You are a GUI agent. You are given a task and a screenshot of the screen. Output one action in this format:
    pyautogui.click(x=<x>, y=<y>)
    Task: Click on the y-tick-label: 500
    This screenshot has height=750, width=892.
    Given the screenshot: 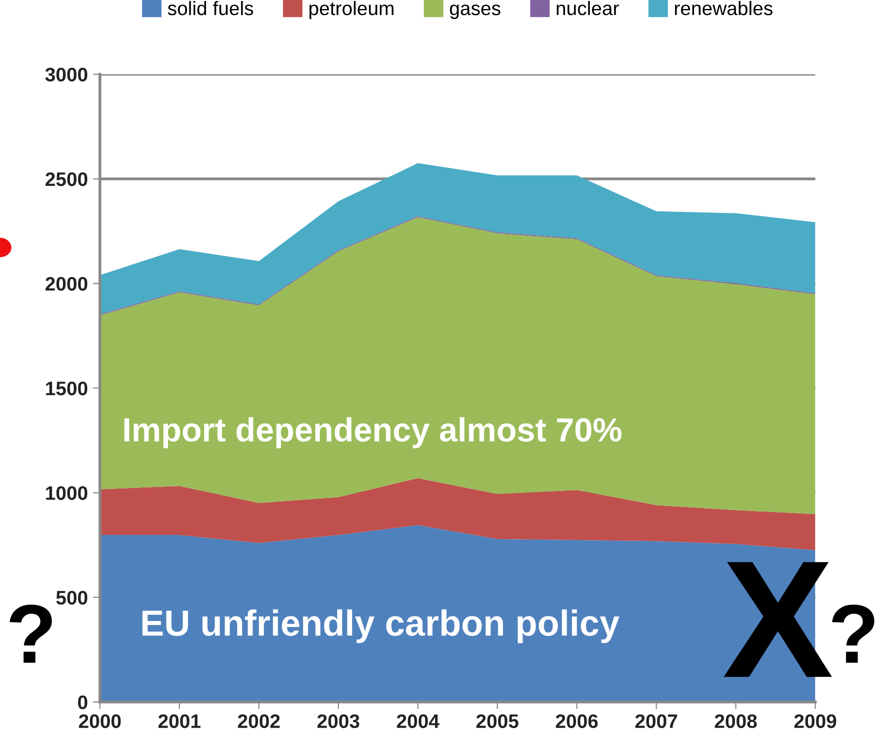 What is the action you would take?
    pyautogui.click(x=72, y=597)
    